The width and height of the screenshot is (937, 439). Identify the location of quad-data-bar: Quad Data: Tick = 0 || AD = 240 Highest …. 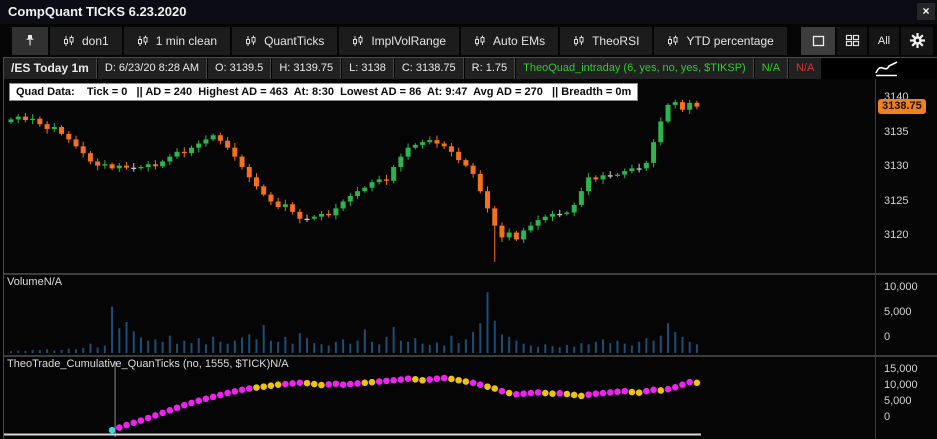
(324, 92).